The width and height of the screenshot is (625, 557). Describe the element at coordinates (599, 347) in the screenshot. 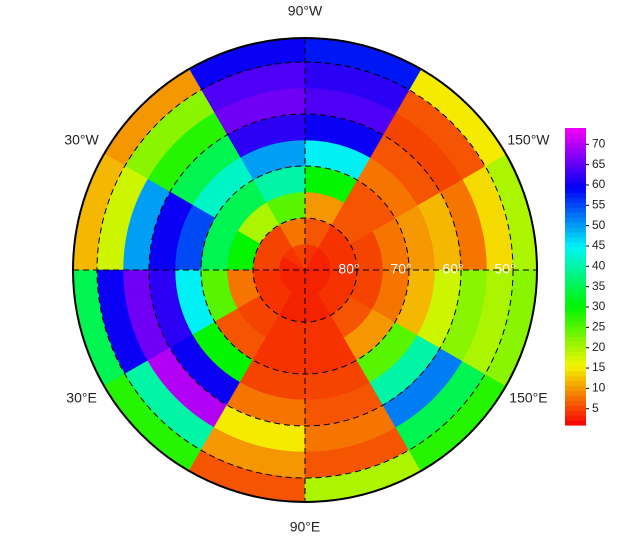

I see `colorbar-tick-label: 20` at that location.